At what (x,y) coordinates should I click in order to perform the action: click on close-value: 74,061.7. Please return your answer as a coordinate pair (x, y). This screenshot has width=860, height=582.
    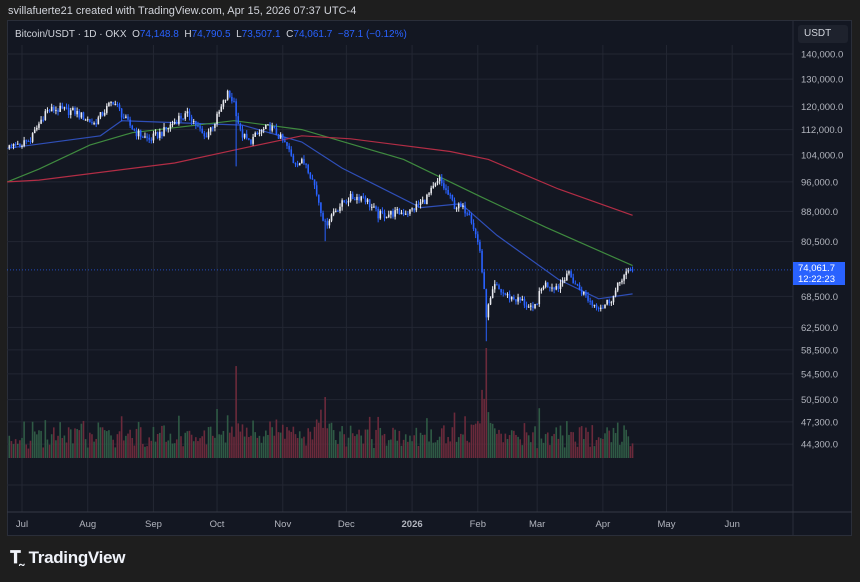
    Looking at the image, I should click on (313, 34).